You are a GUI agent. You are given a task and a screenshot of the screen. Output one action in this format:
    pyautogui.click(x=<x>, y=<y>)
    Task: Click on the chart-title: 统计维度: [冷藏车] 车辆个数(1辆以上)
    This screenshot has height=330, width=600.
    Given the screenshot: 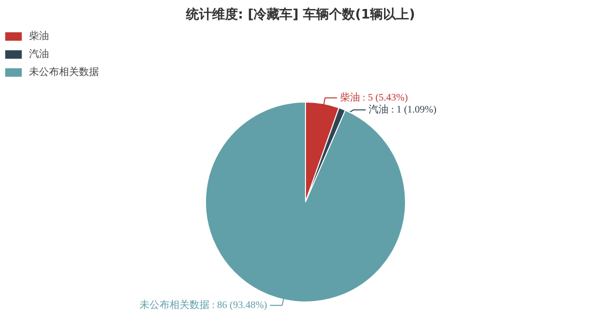 What is the action you would take?
    pyautogui.click(x=300, y=14)
    